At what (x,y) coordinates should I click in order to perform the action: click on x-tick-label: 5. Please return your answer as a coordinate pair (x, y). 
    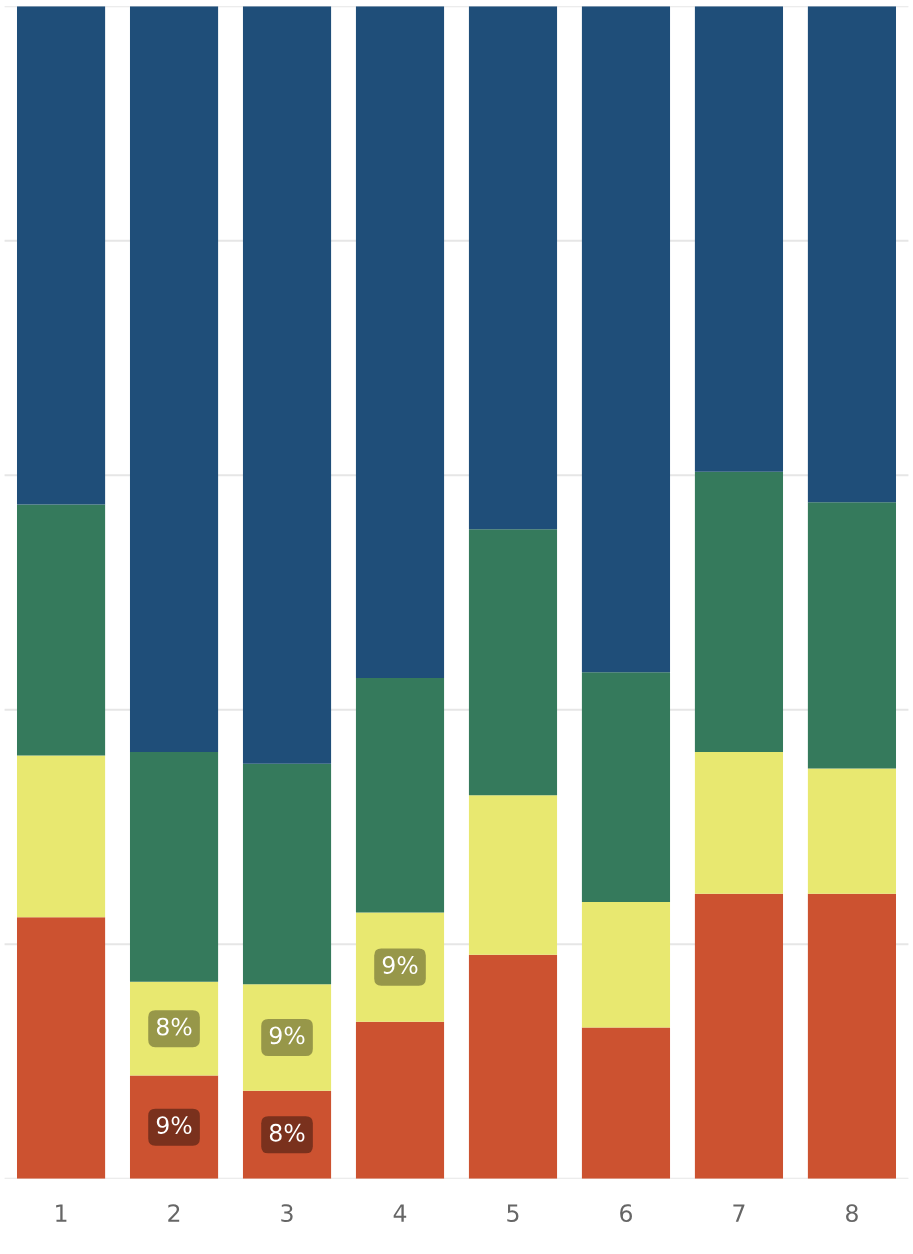
    Looking at the image, I should click on (513, 1213).